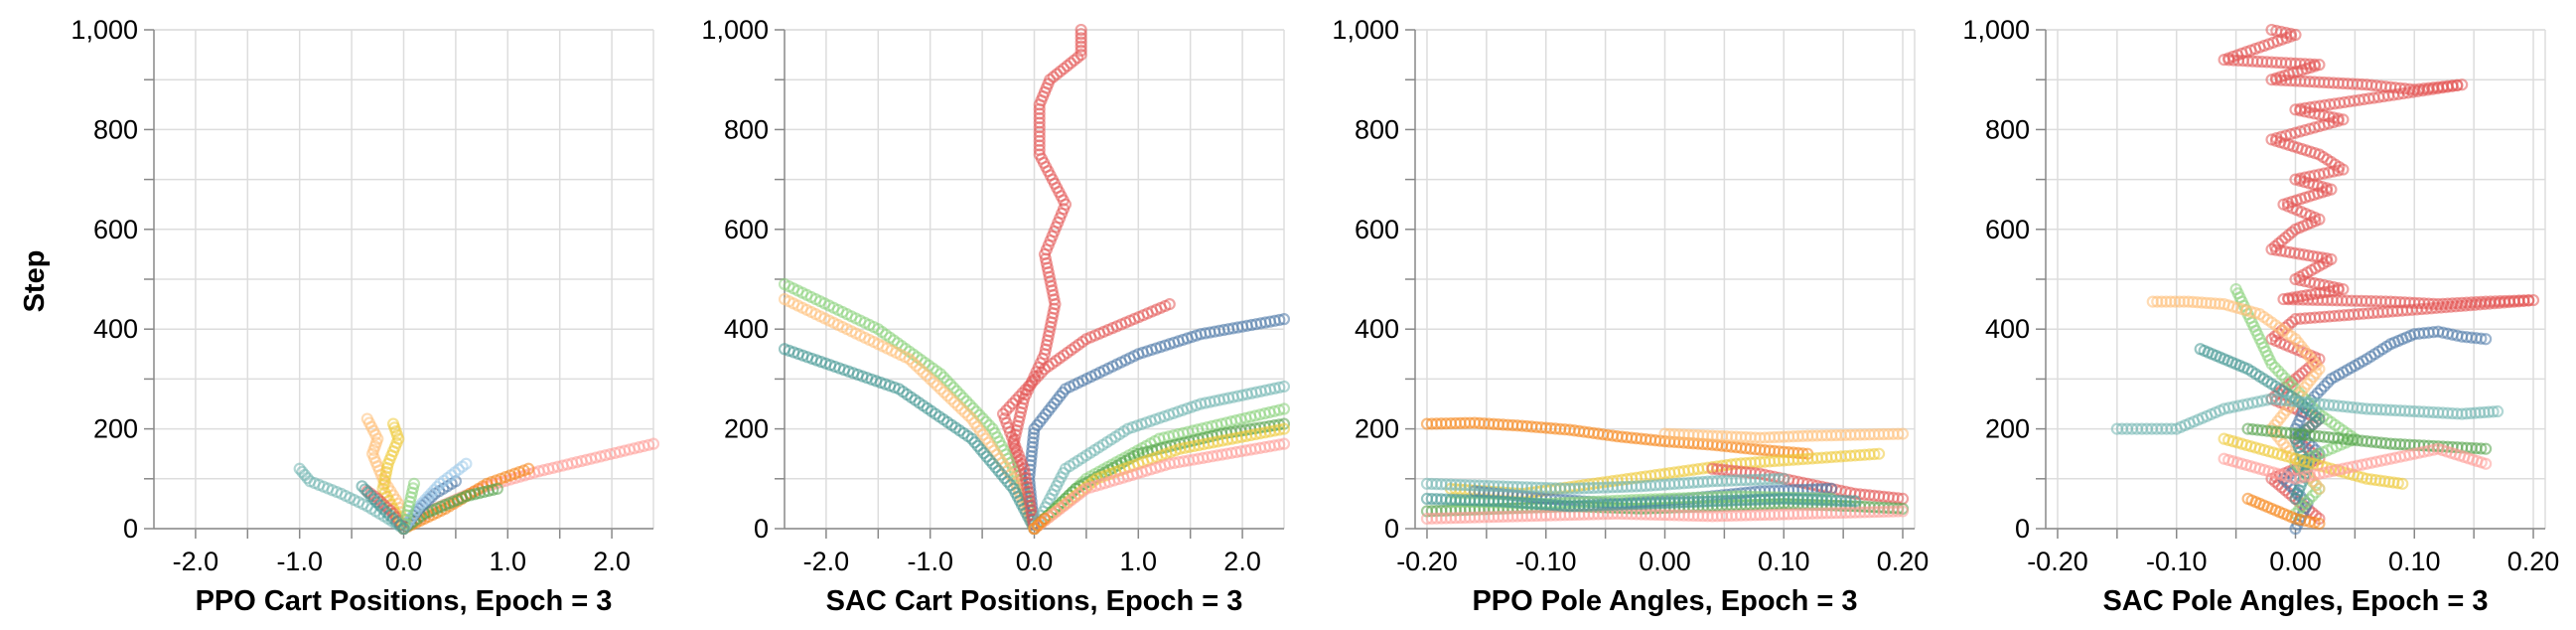 This screenshot has width=2576, height=630. Describe the element at coordinates (1139, 561) in the screenshot. I see `x-tick-label: 1.0` at that location.